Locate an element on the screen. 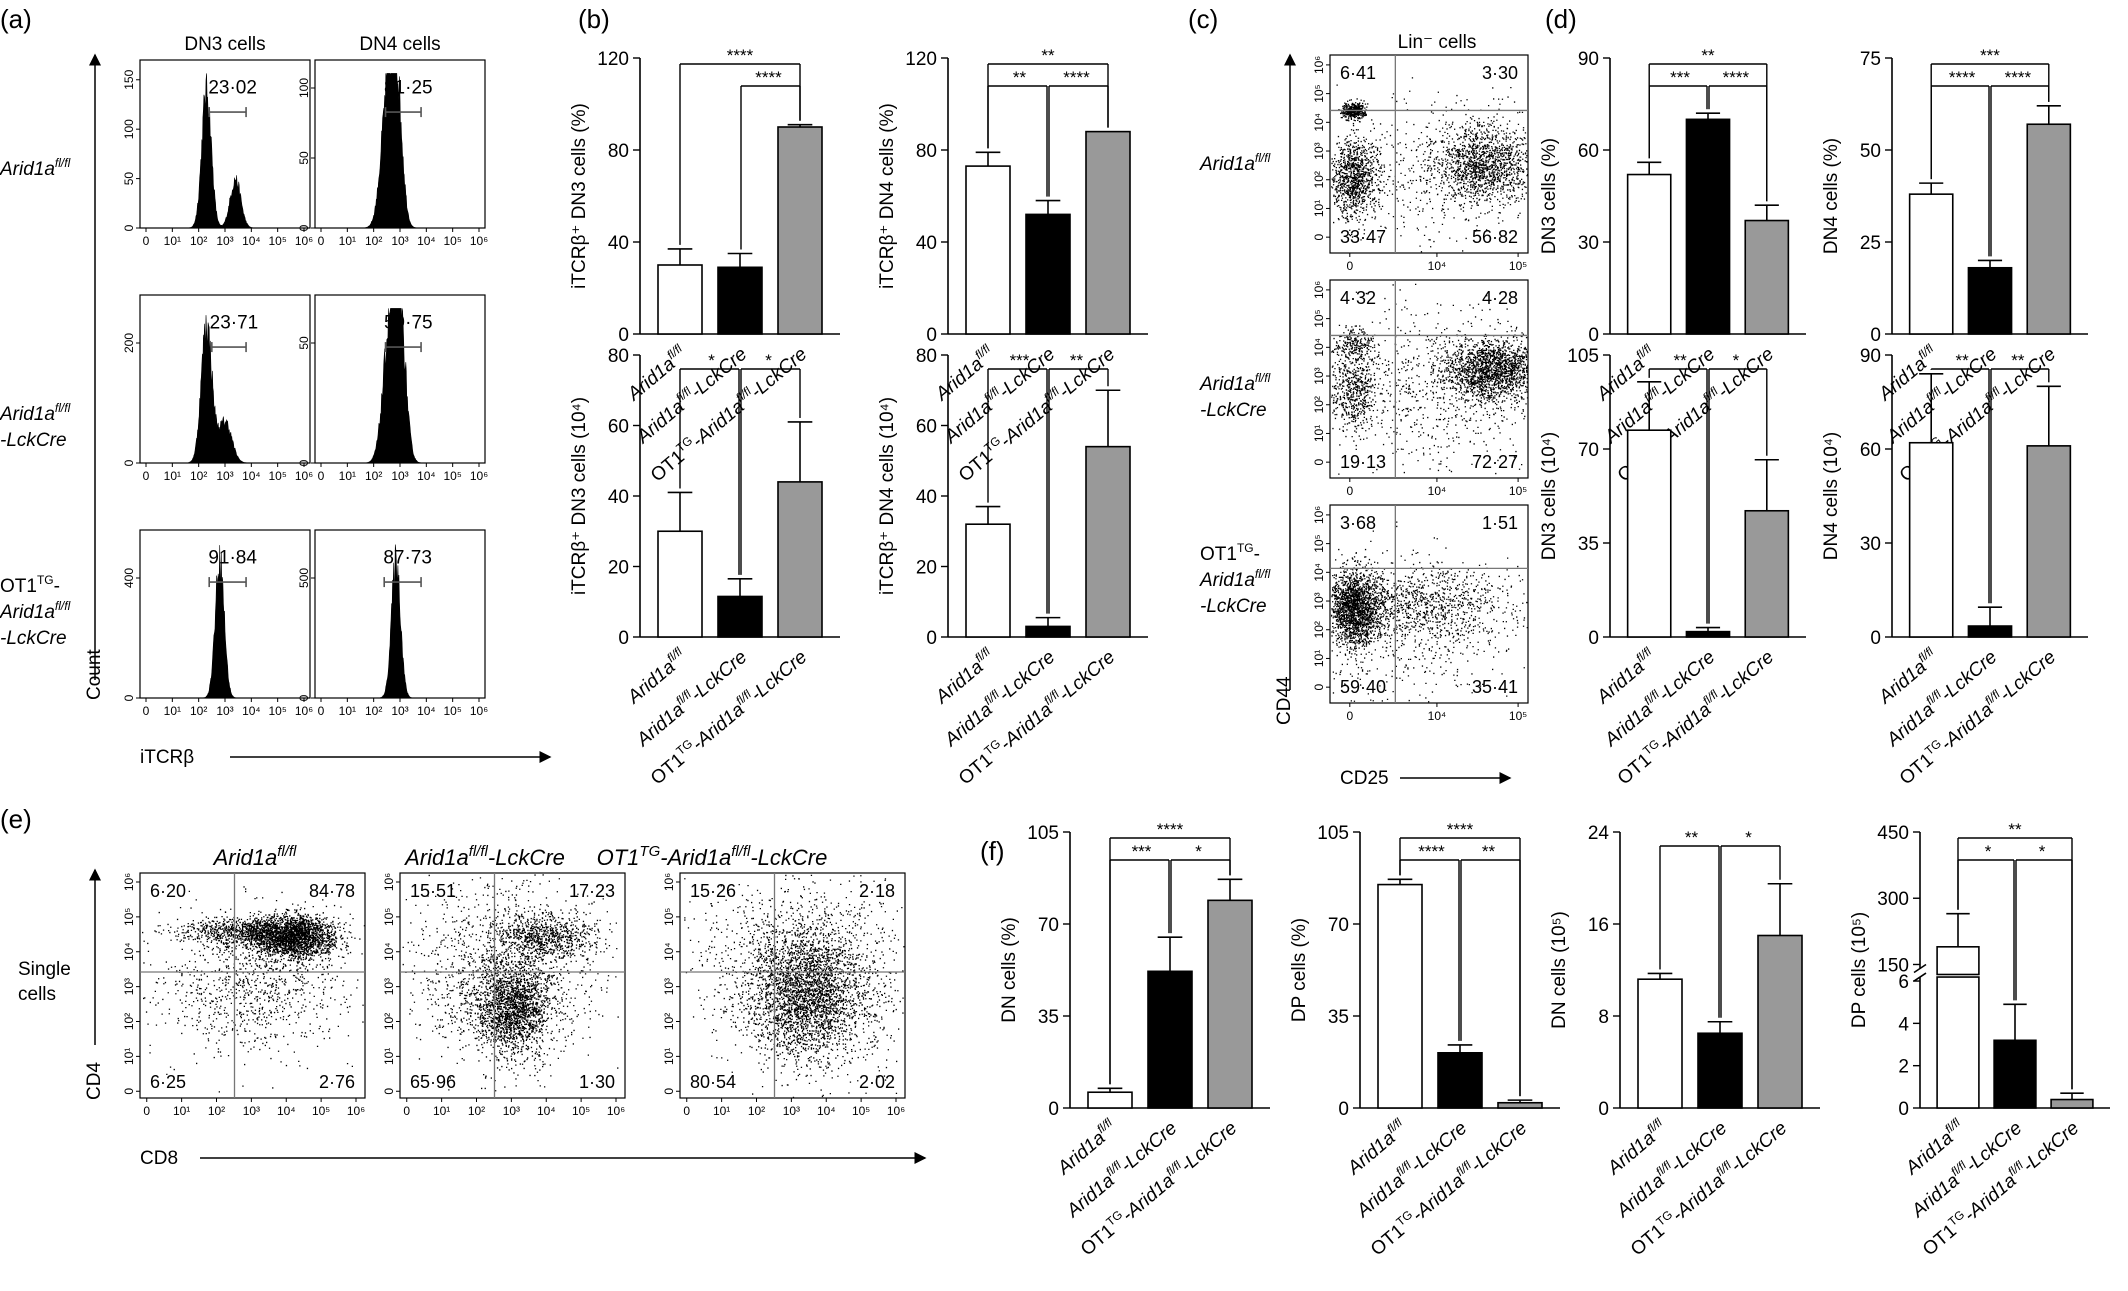 Image resolution: width=2128 pixels, height=1291 pixels. y-tick-label: 70 is located at coordinates (1338, 925).